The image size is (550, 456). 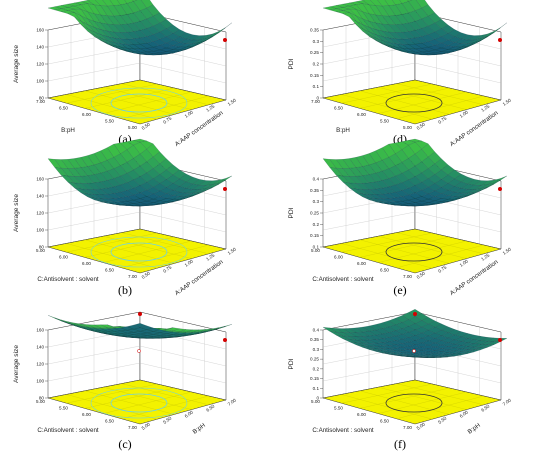 What do you see at coordinates (314, 339) in the screenshot?
I see `z-tick-label: 0.35` at bounding box center [314, 339].